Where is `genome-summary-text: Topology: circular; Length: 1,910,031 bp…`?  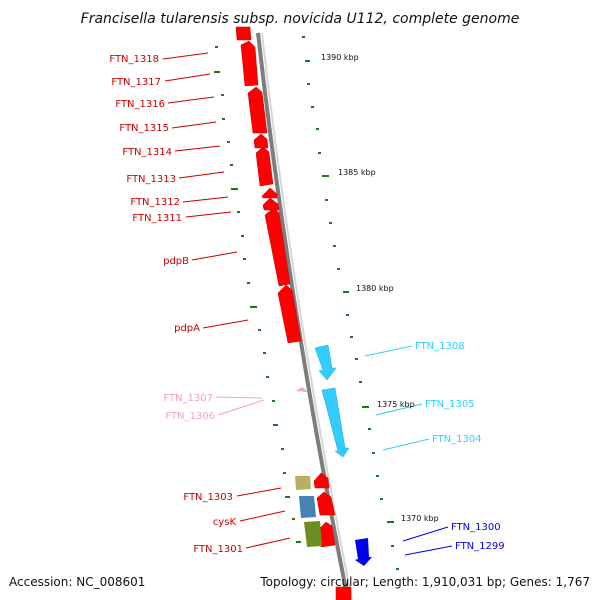
genome-summary-text: Topology: circular; Length: 1,910,031 bp… is located at coordinates (424, 582).